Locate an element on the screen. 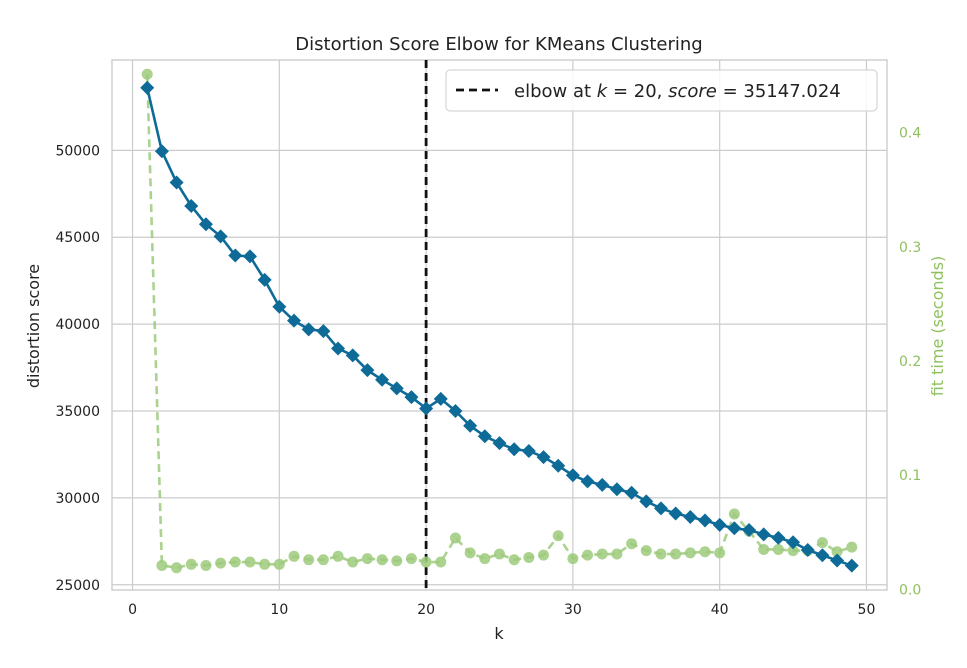 Image resolution: width=967 pixels, height=668 pixels. legend-equals-1: = is located at coordinates (620, 91).